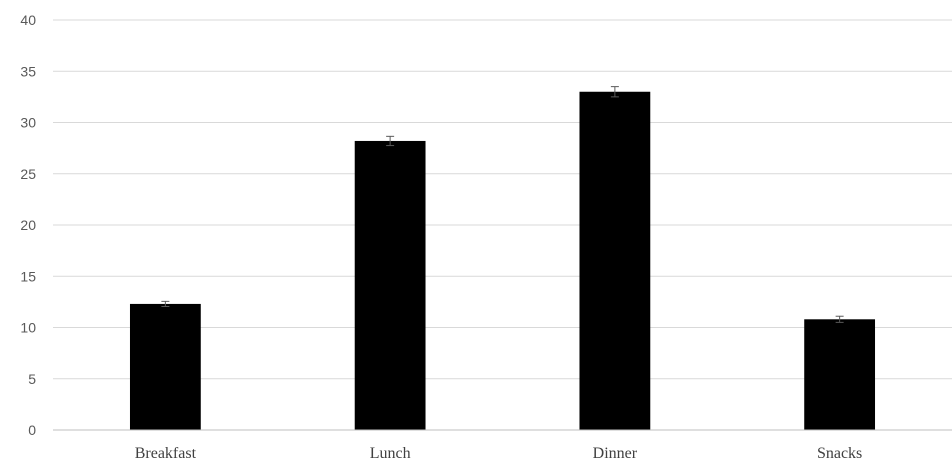 This screenshot has width=952, height=465. What do you see at coordinates (28, 20) in the screenshot?
I see `y-tick-label: 40` at bounding box center [28, 20].